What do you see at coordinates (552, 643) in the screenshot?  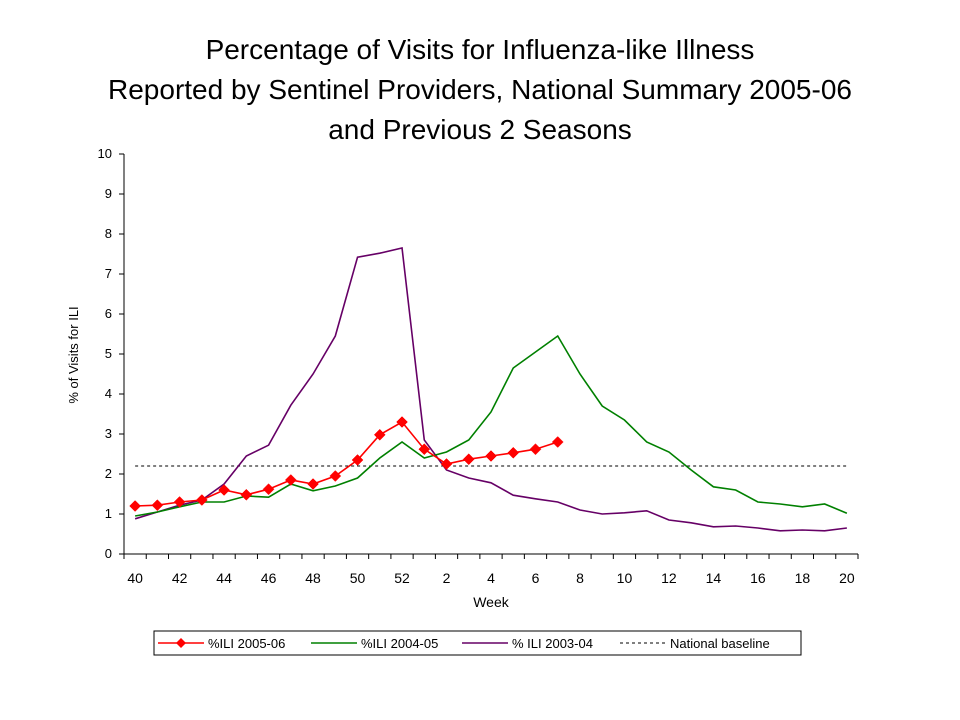 I see `legend-label-ili-2003-04: % ILI 2003-04` at bounding box center [552, 643].